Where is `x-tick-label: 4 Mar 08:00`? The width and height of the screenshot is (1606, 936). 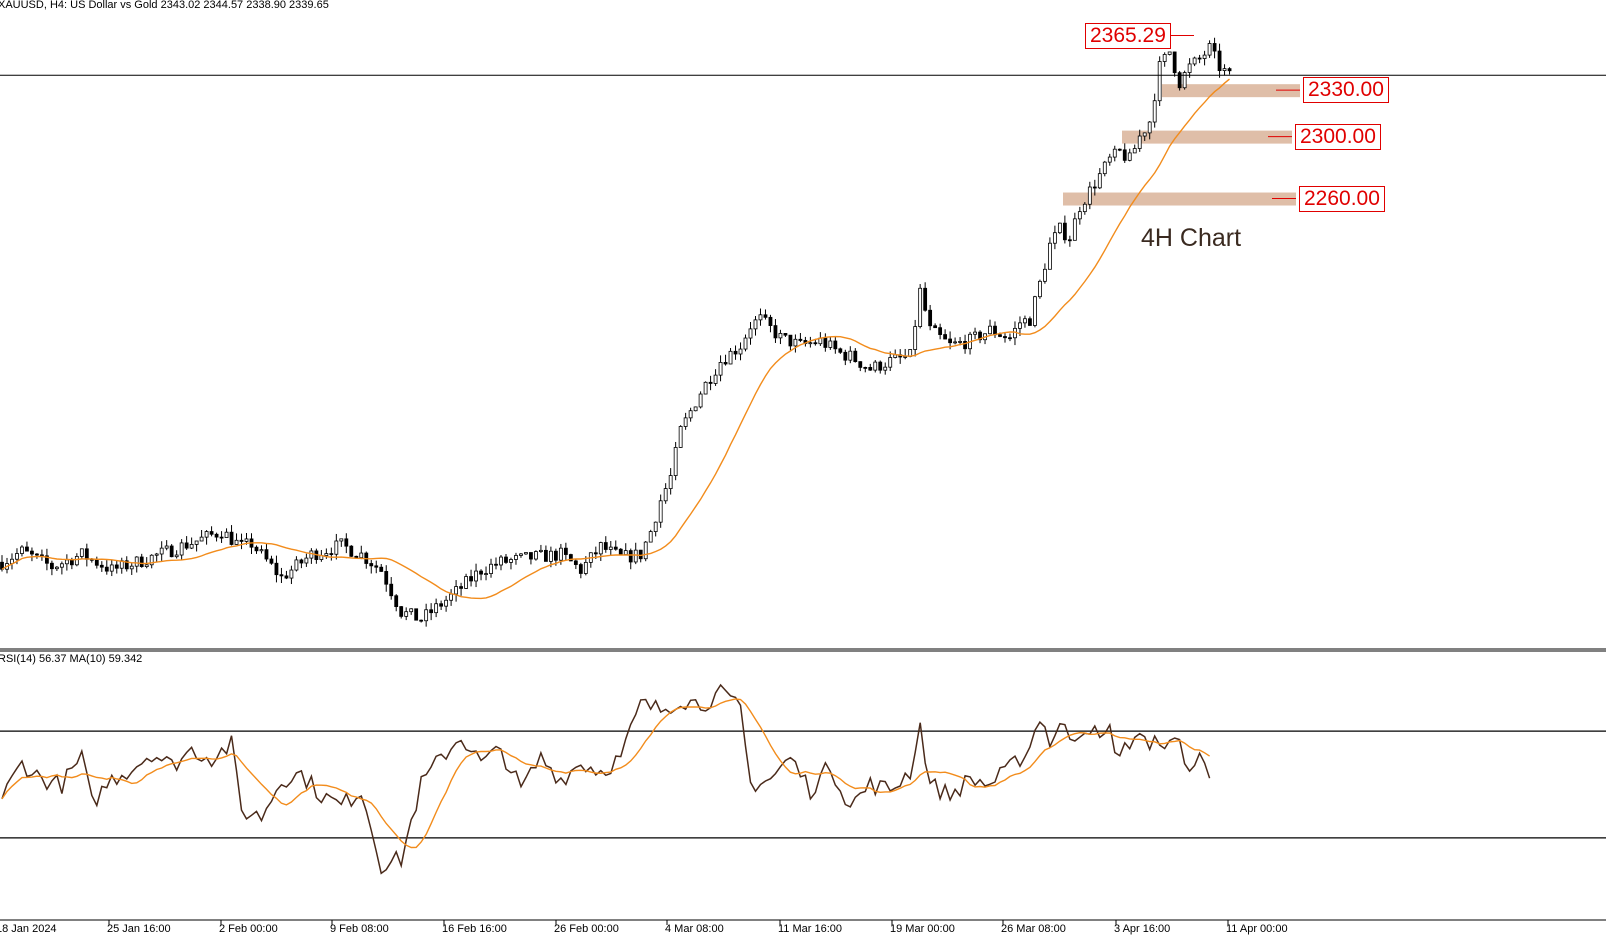 x-tick-label: 4 Mar 08:00 is located at coordinates (694, 929).